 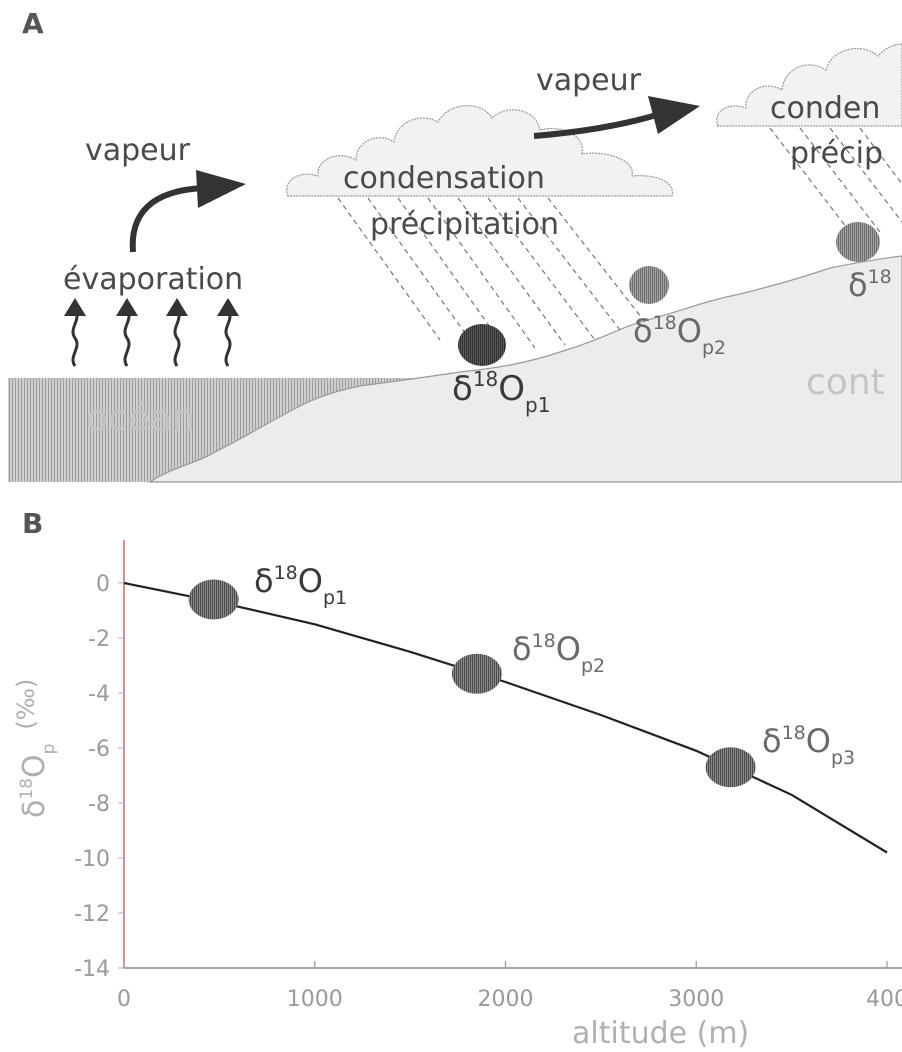 I want to click on data-point-p3, so click(x=730, y=767).